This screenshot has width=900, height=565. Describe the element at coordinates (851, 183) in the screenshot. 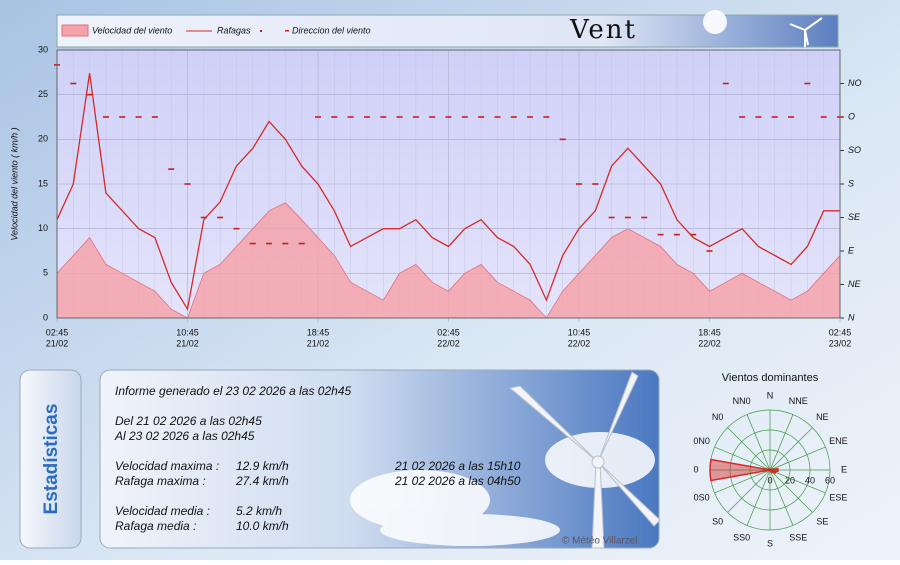

I see `y2-tick-label: S` at that location.